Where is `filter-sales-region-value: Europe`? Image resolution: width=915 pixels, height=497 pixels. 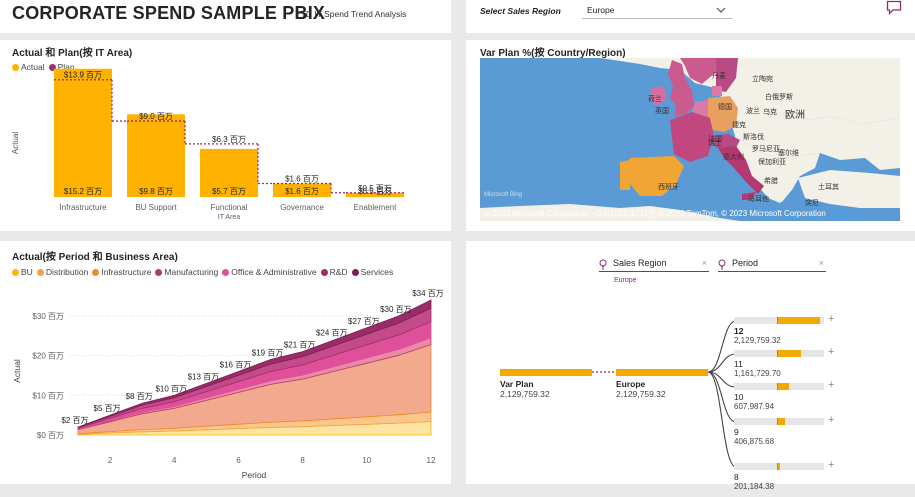 filter-sales-region-value: Europe is located at coordinates (625, 280).